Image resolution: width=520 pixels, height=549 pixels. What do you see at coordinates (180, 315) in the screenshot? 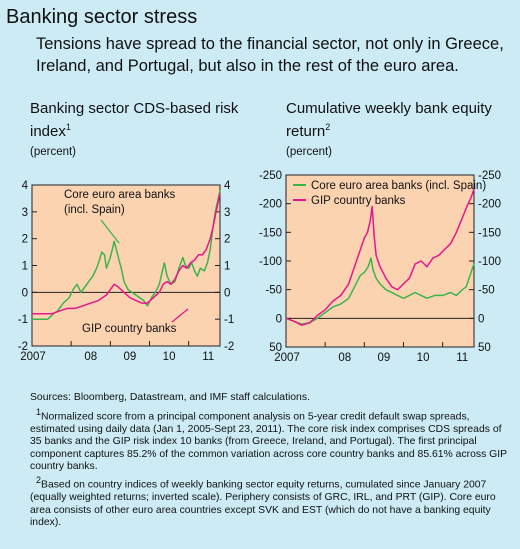
I see `chart1-gip-annotation-pointer` at bounding box center [180, 315].